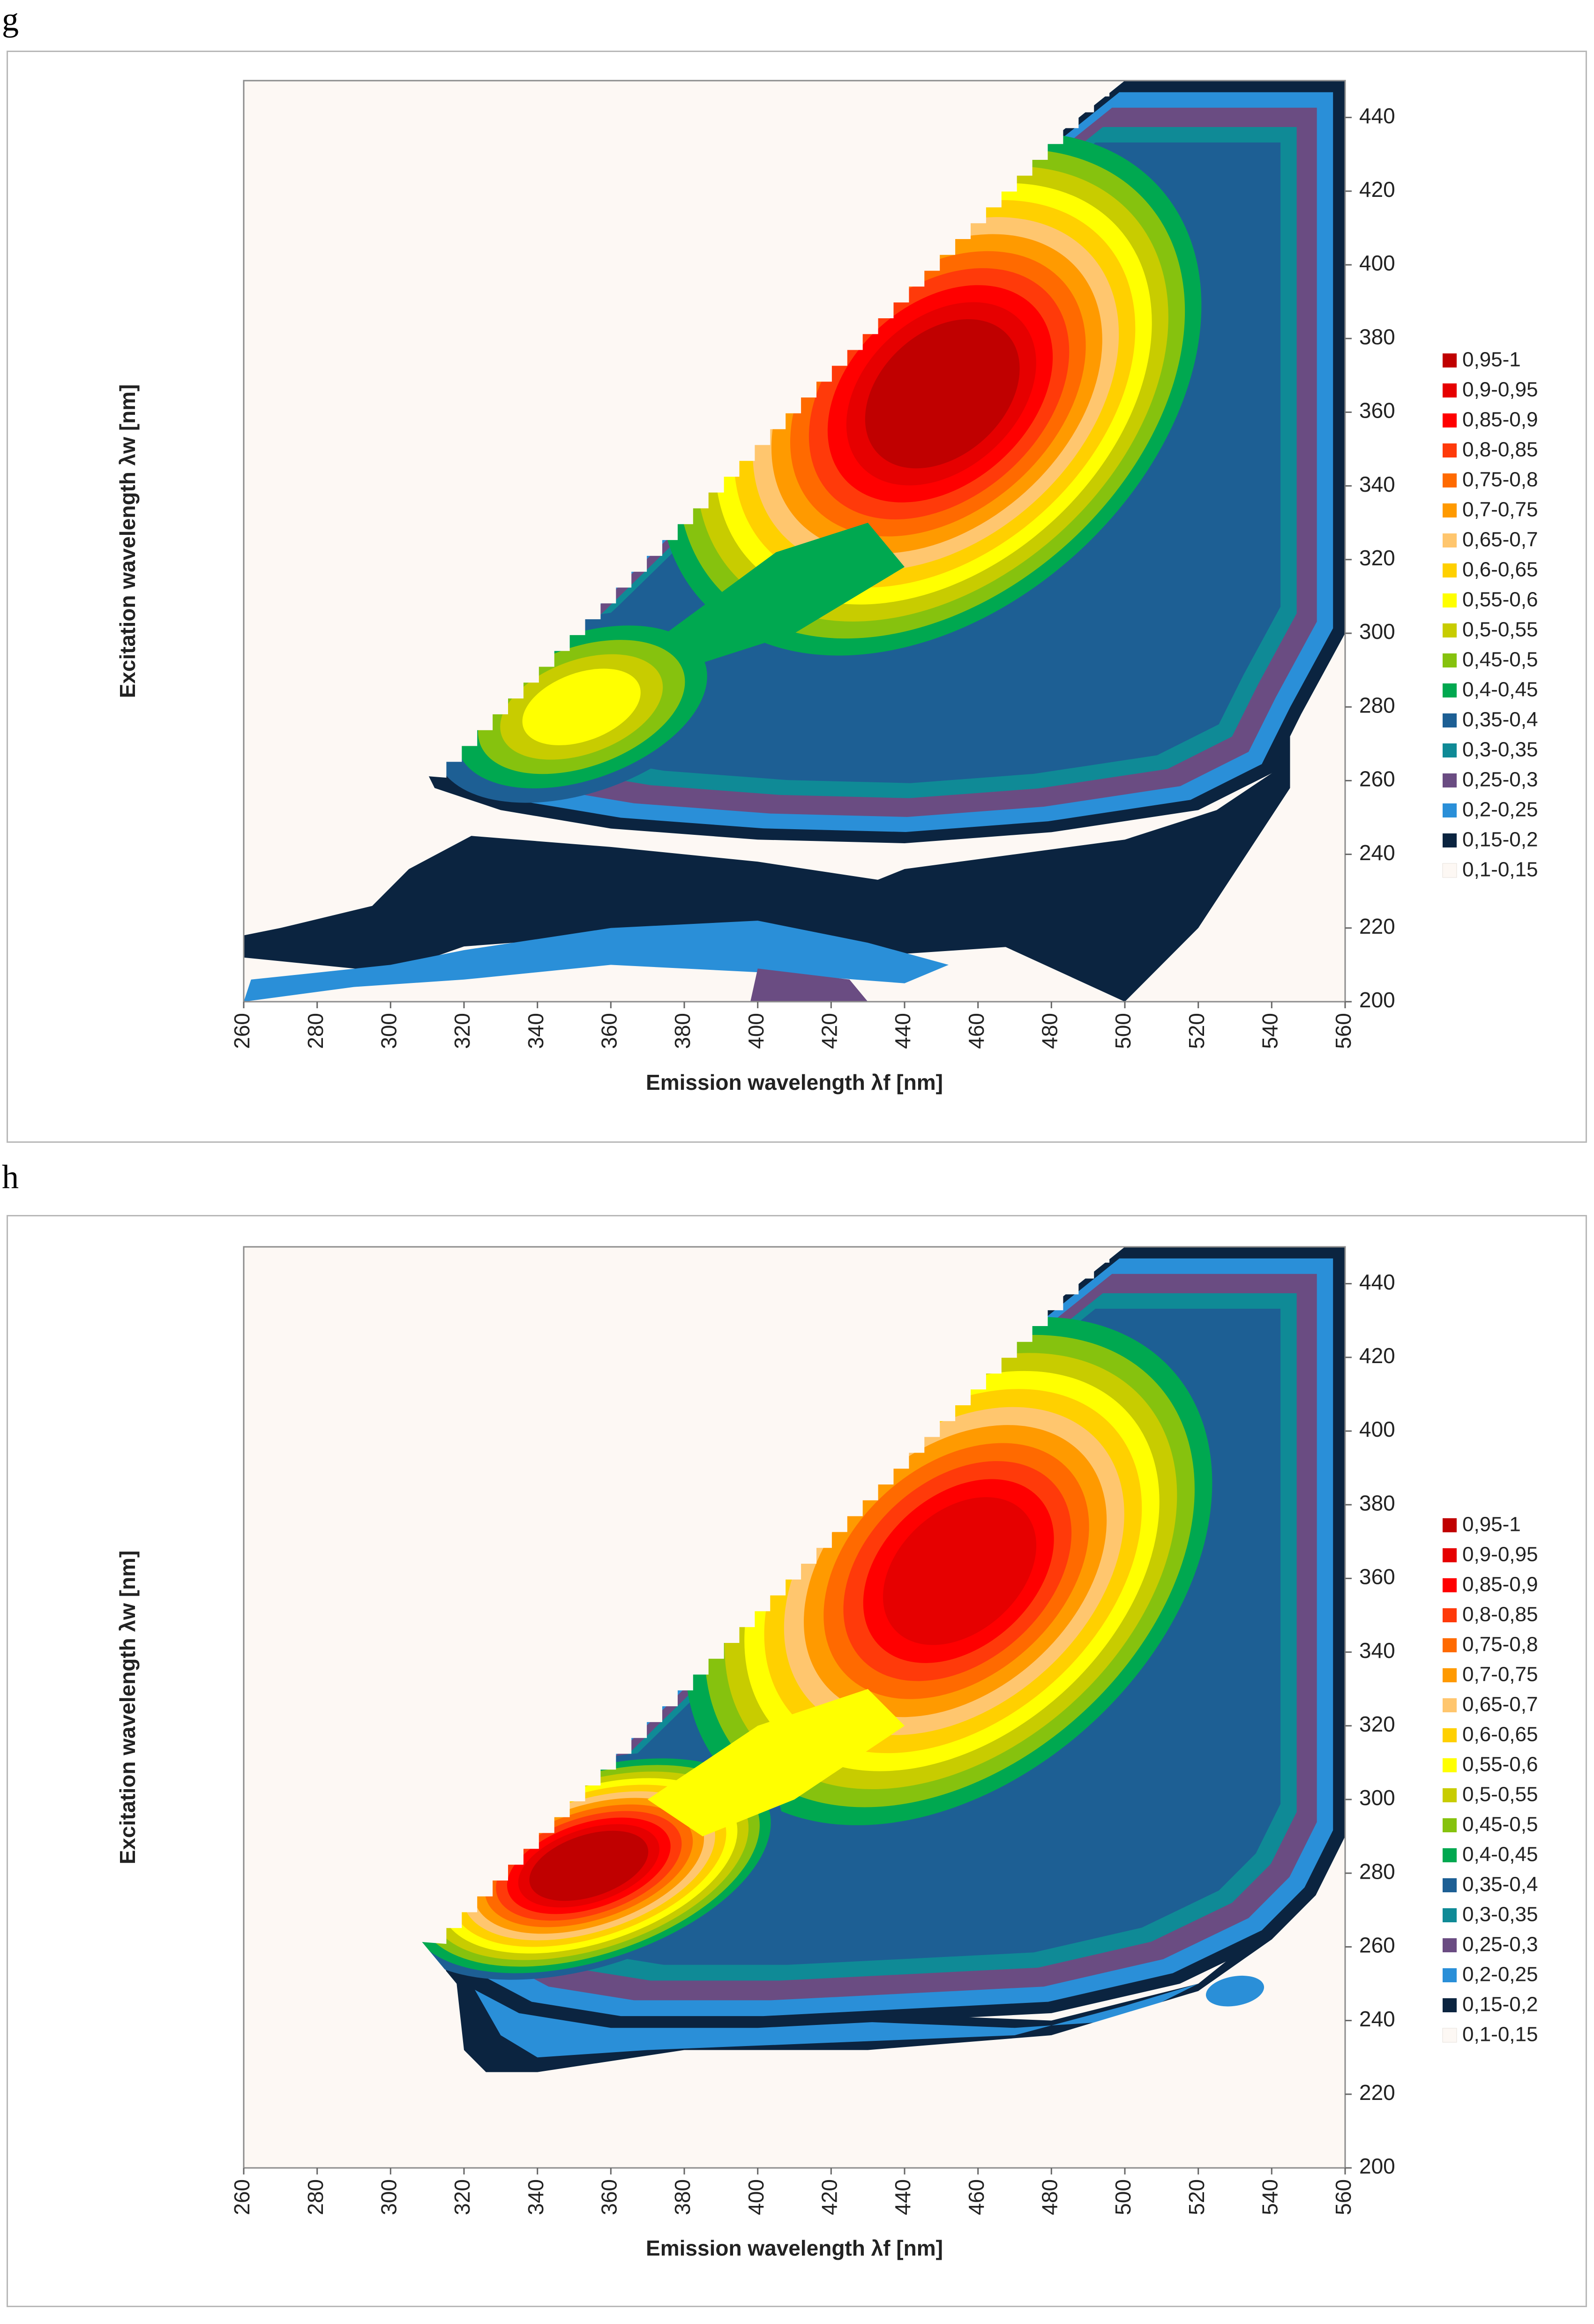  I want to click on x-tick-label: 260, so click(242, 2197).